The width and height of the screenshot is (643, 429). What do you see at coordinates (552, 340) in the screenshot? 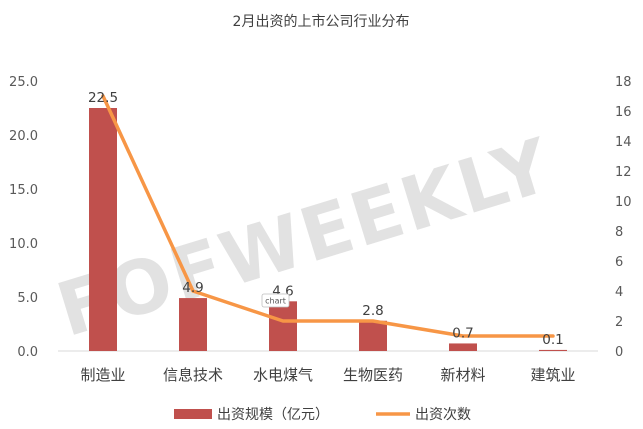
I see `bar-data-label: 0.1` at bounding box center [552, 340].